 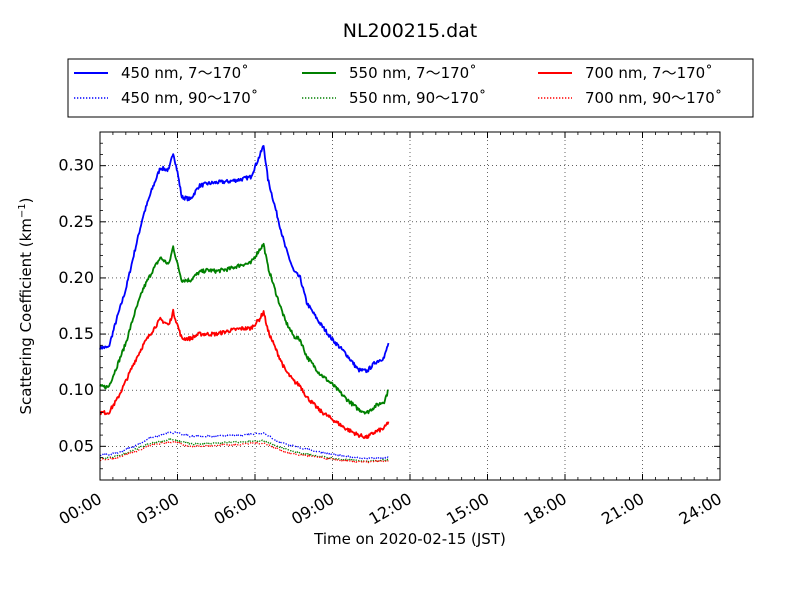 What do you see at coordinates (417, 98) in the screenshot?
I see `legend-label-4: 550 nm, 90～170˚` at bounding box center [417, 98].